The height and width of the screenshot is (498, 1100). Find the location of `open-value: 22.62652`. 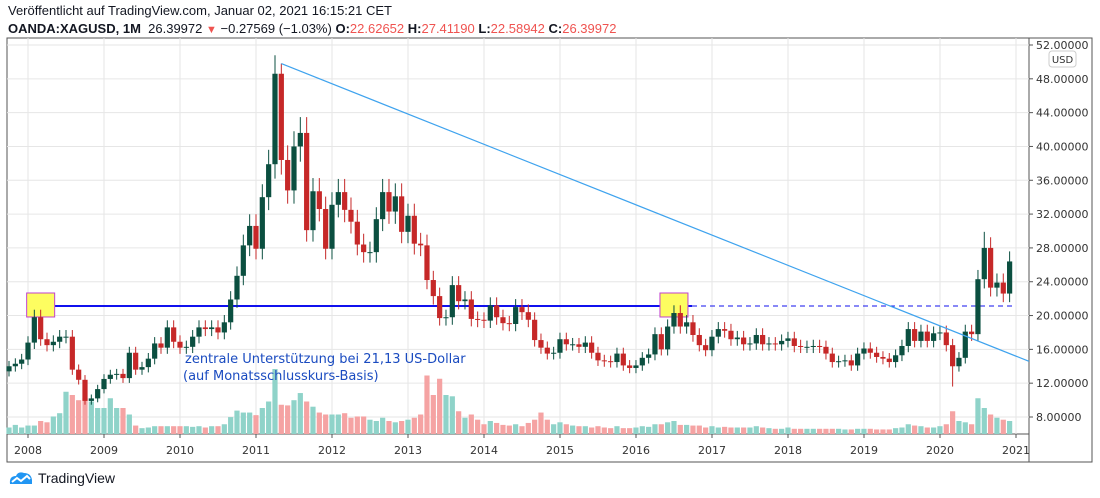

open-value: 22.62652 is located at coordinates (377, 28).